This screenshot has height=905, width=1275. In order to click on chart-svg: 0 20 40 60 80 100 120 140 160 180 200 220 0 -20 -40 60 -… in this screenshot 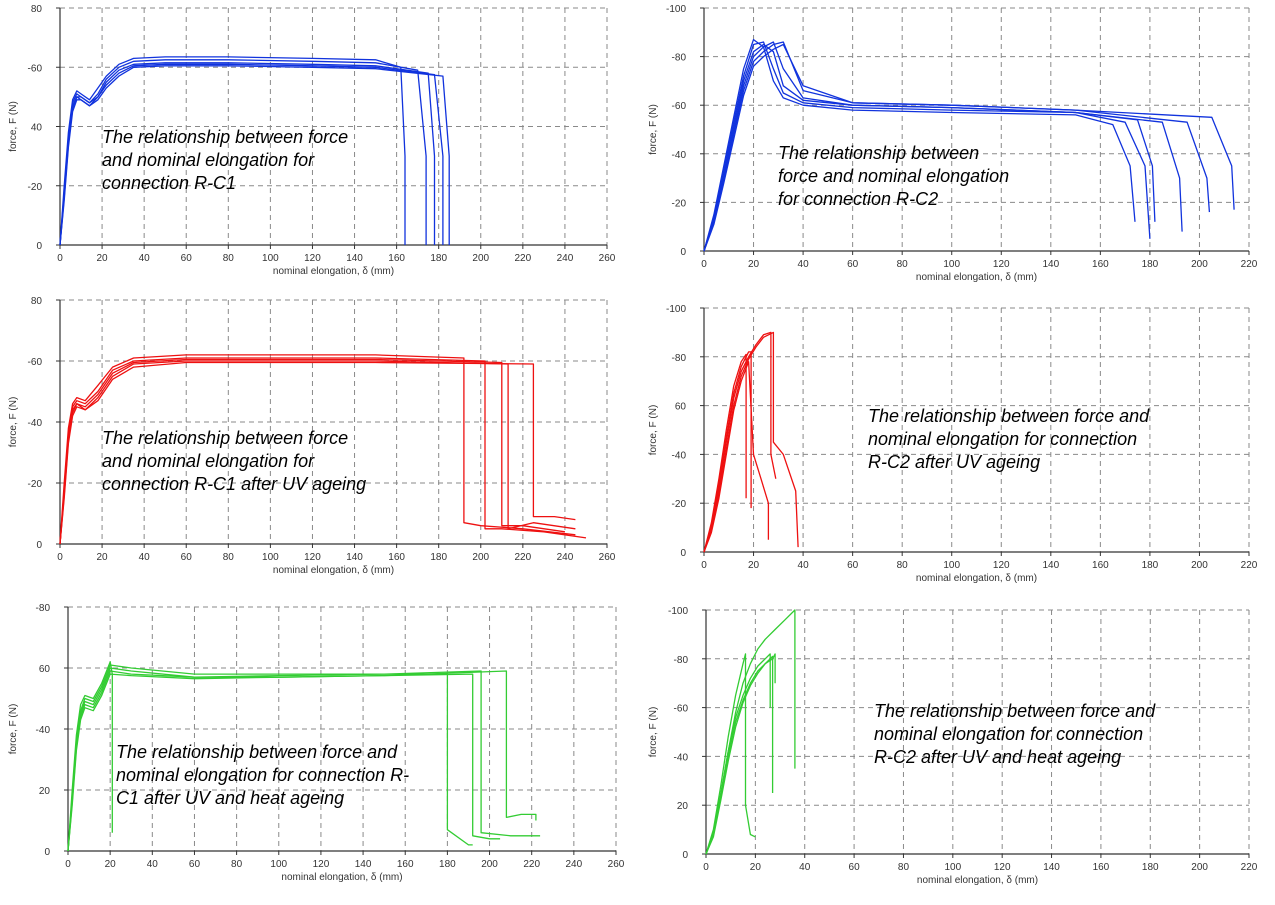, I will do `click(953, 444)`.